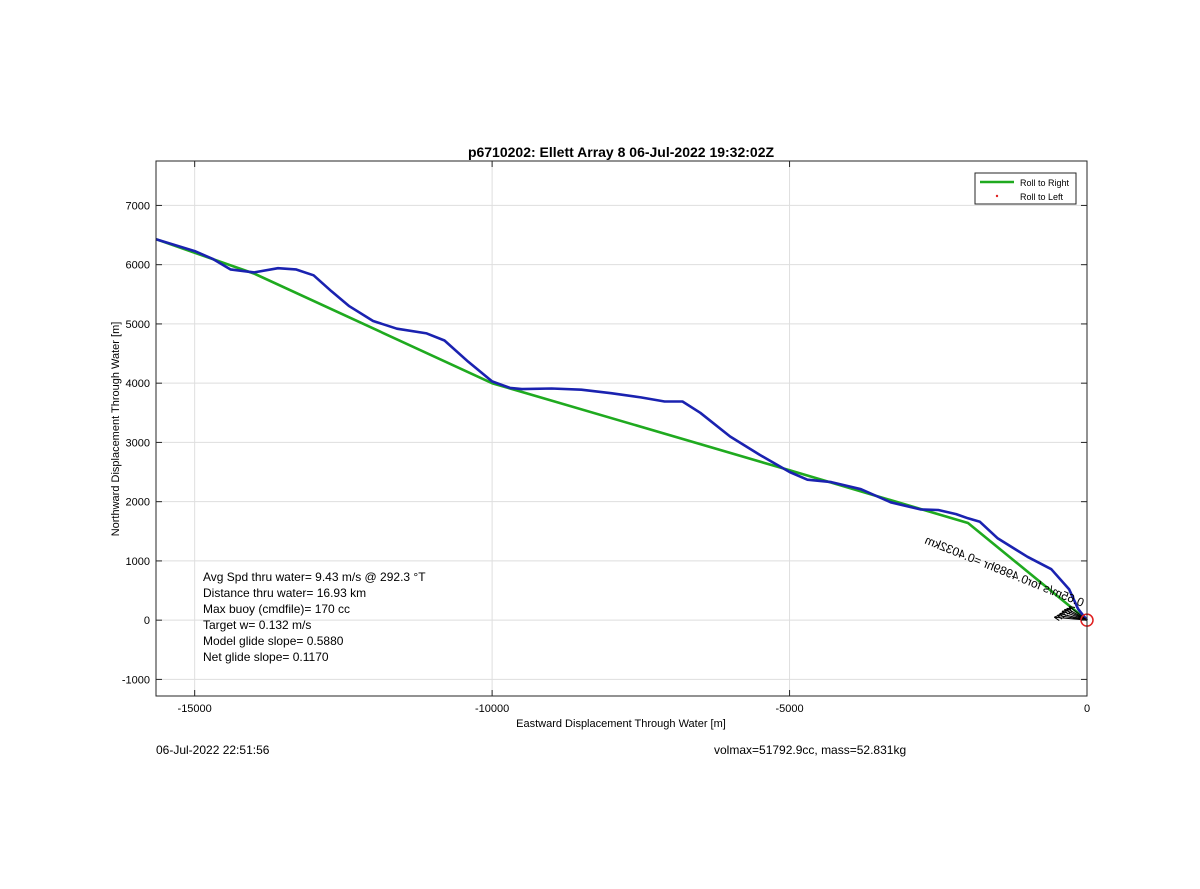 Image resolution: width=1200 pixels, height=889 pixels. I want to click on y-axis-label: Northward Displacement Through Water [m], so click(116, 429).